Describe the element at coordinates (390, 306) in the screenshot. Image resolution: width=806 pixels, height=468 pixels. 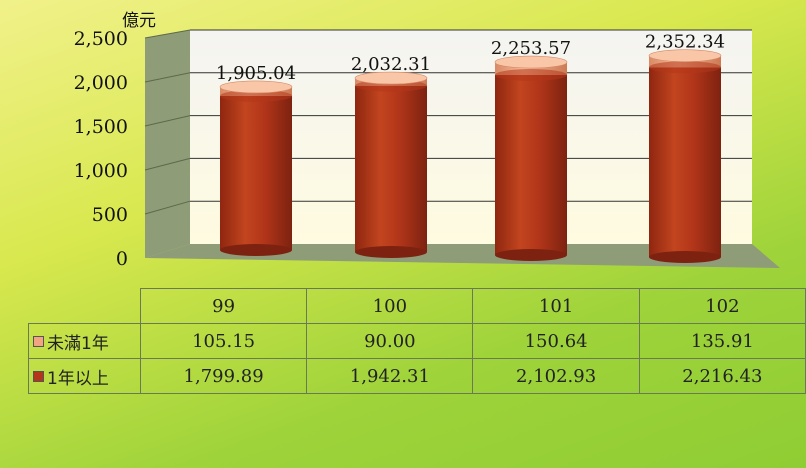
I see `table-header-cell: 100` at that location.